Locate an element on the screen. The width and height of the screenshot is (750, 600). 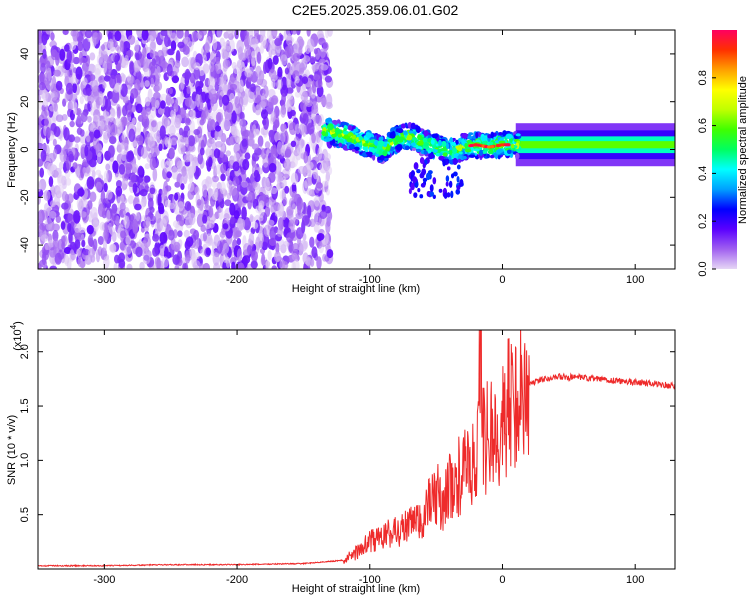
figure-title: C2E5.2025.359.06.01.G02 is located at coordinates (375, 10).